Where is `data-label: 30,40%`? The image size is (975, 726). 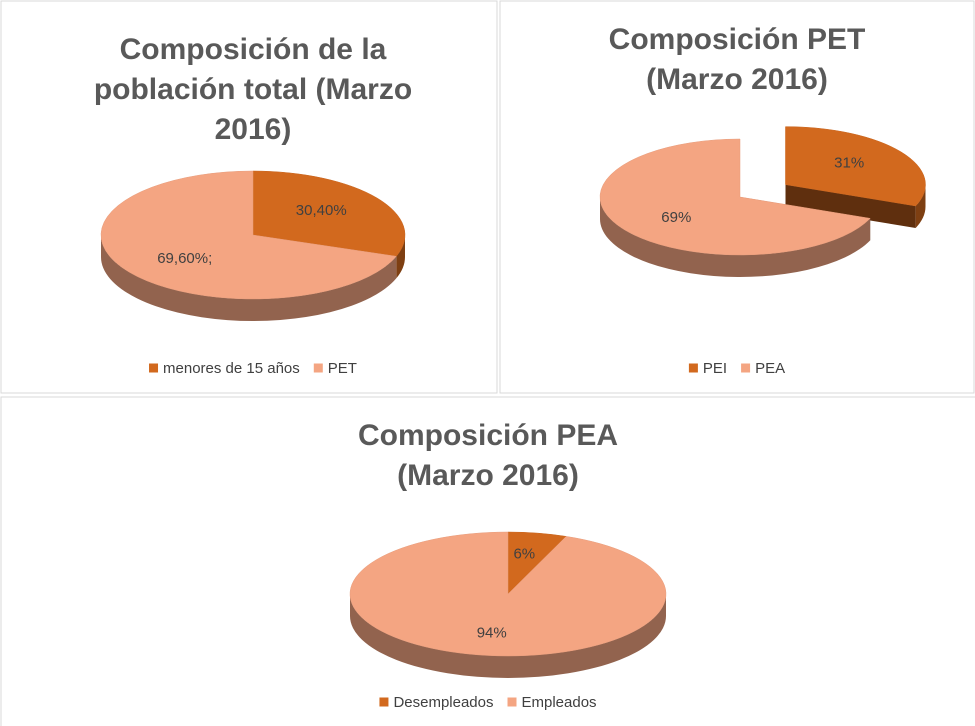 data-label: 30,40% is located at coordinates (321, 210).